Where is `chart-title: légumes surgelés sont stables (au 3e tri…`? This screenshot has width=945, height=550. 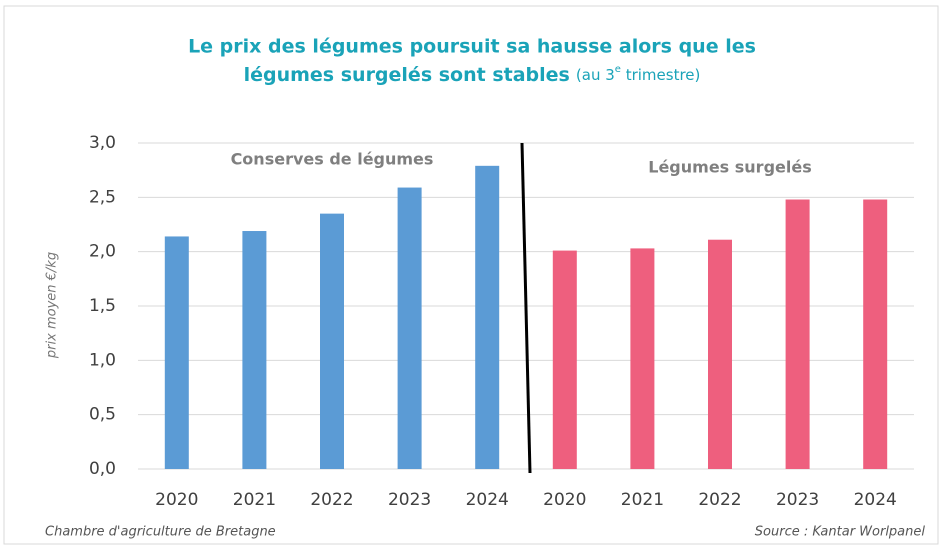 chart-title: légumes surgelés sont stables (au 3e tri… is located at coordinates (472, 75).